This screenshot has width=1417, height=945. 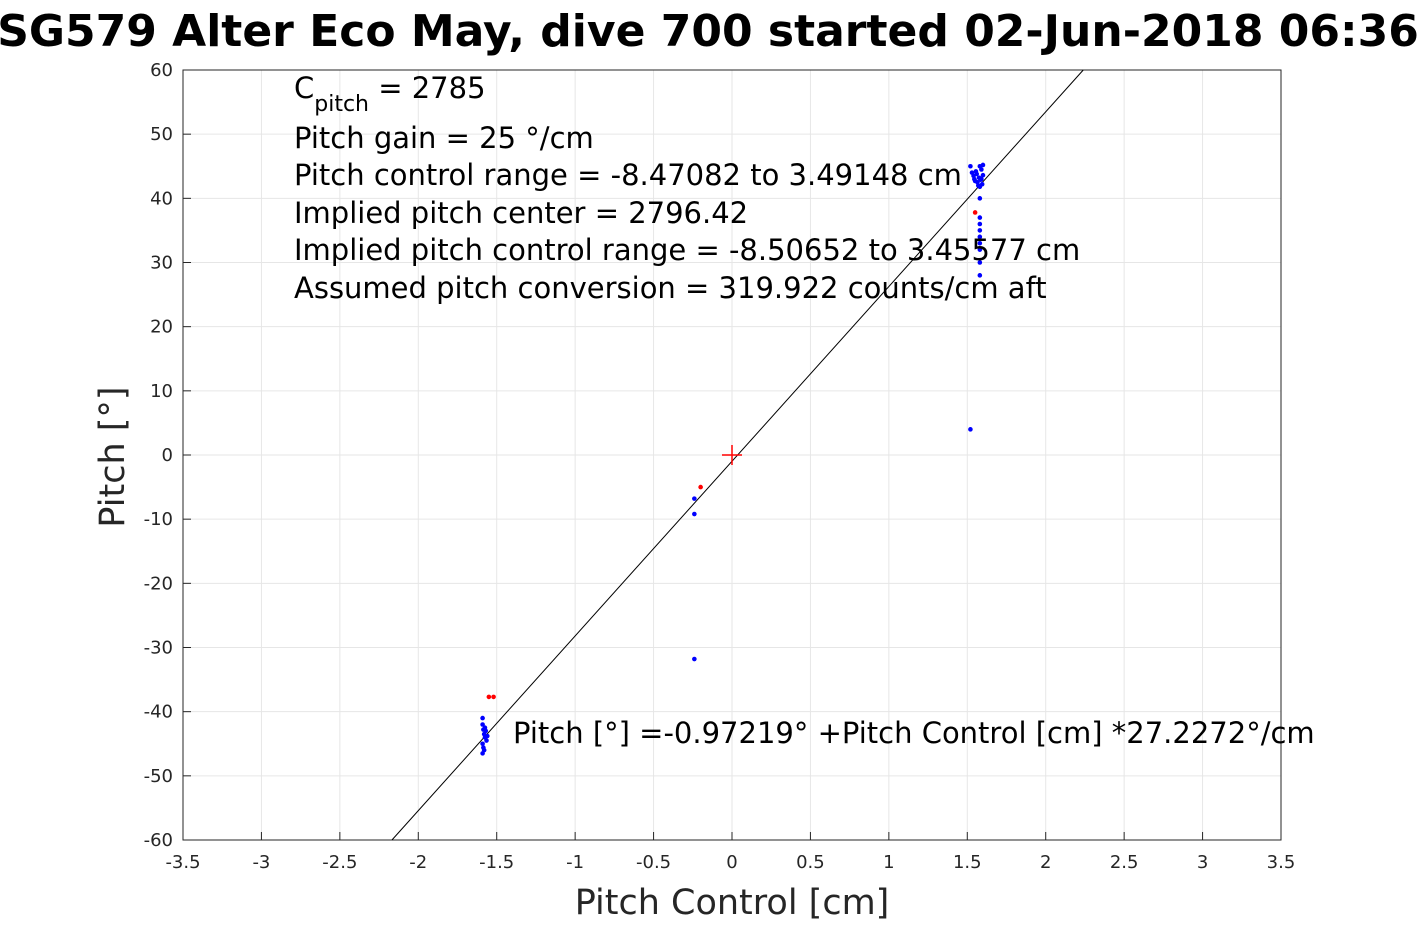 I want to click on x-tick-label: 2, so click(x=1045, y=862).